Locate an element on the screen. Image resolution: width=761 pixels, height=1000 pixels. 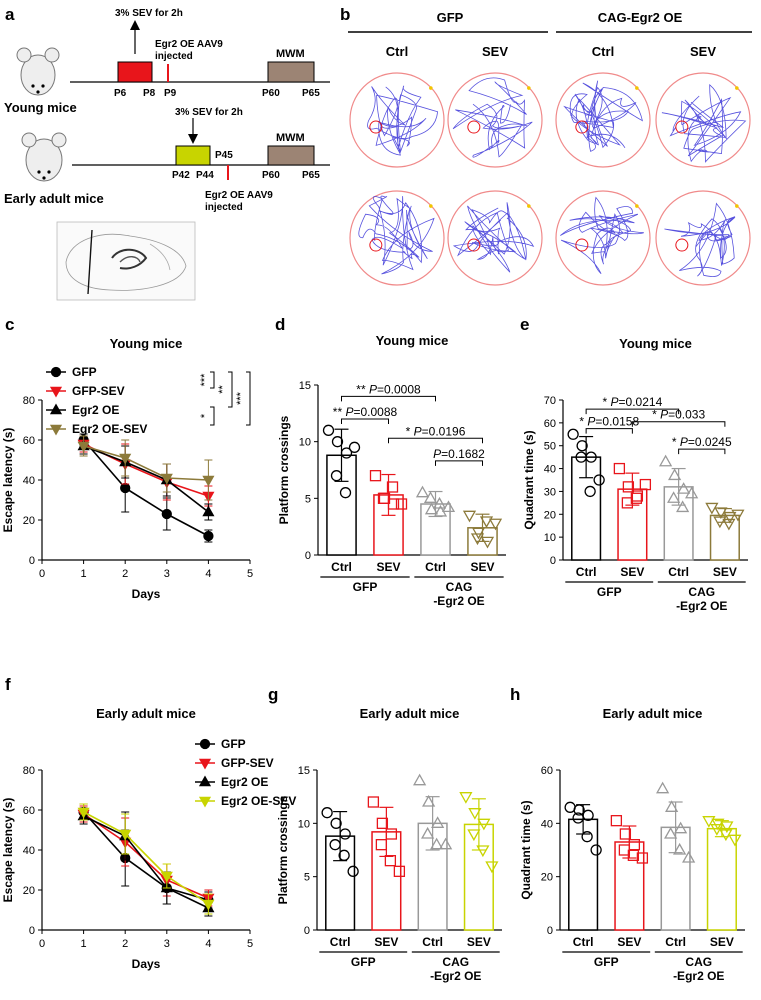
panel-label-b: b is located at coordinates (345, 14).